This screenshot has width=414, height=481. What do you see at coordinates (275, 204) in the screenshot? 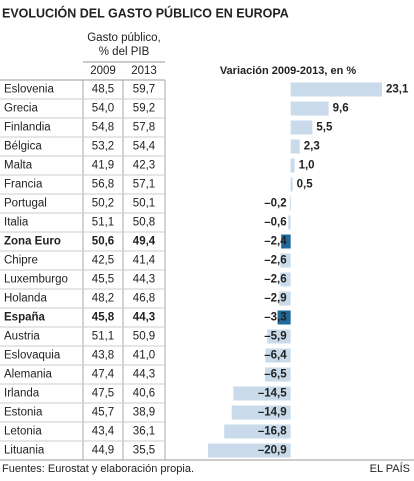
I see `value-label: –0,2` at bounding box center [275, 204].